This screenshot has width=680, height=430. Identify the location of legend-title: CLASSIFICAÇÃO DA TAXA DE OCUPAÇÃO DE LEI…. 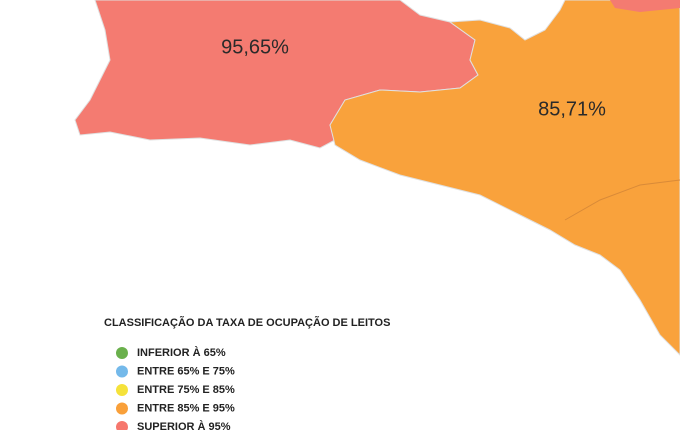
(247, 322).